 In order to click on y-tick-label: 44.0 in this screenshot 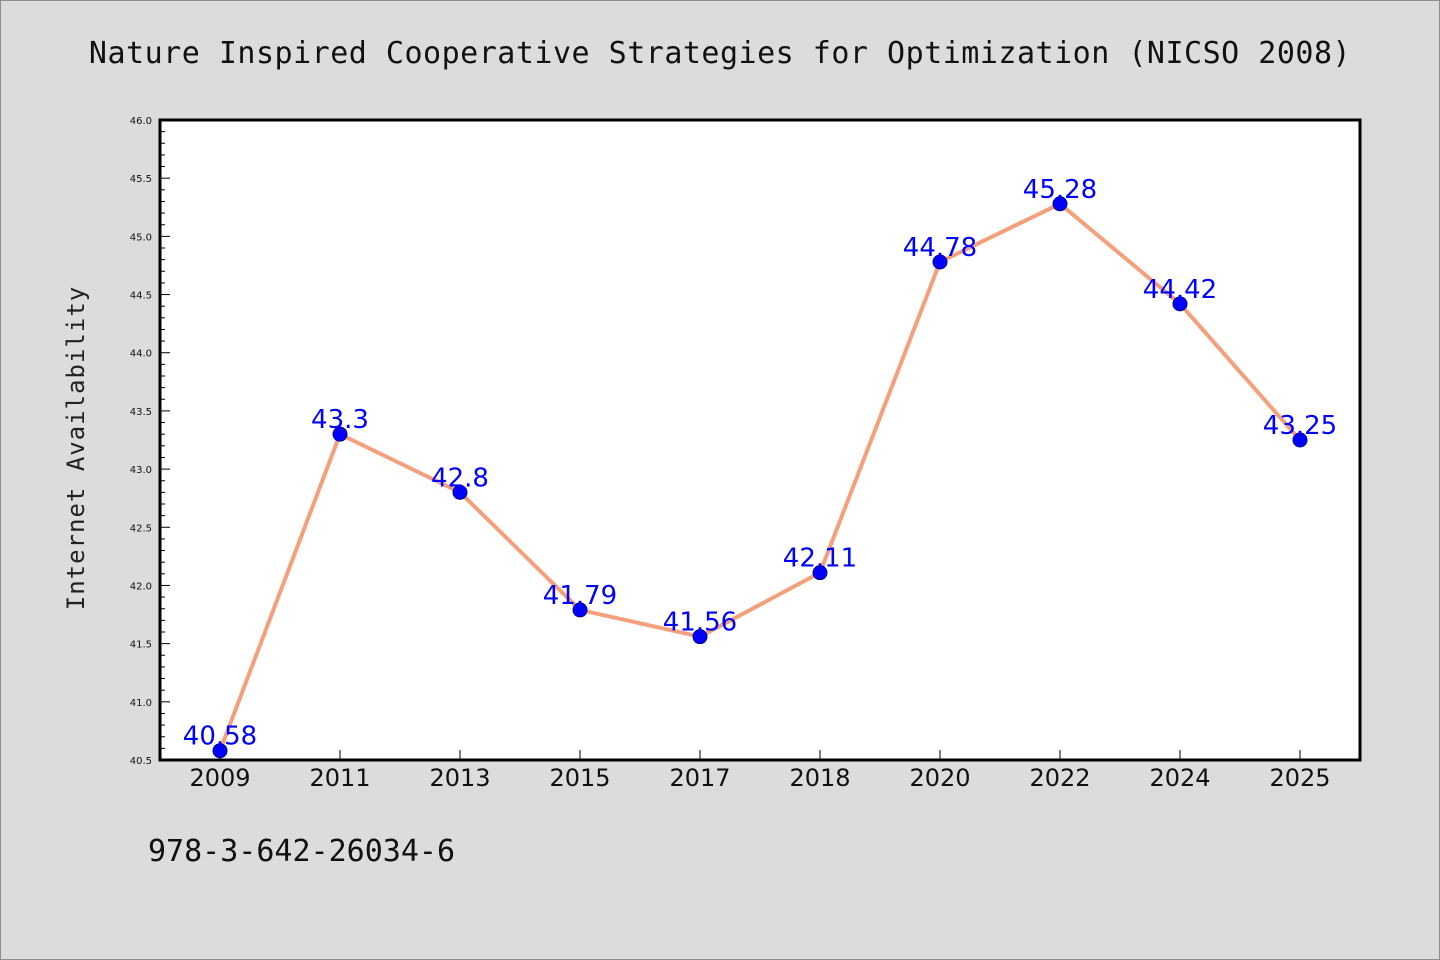, I will do `click(141, 354)`.